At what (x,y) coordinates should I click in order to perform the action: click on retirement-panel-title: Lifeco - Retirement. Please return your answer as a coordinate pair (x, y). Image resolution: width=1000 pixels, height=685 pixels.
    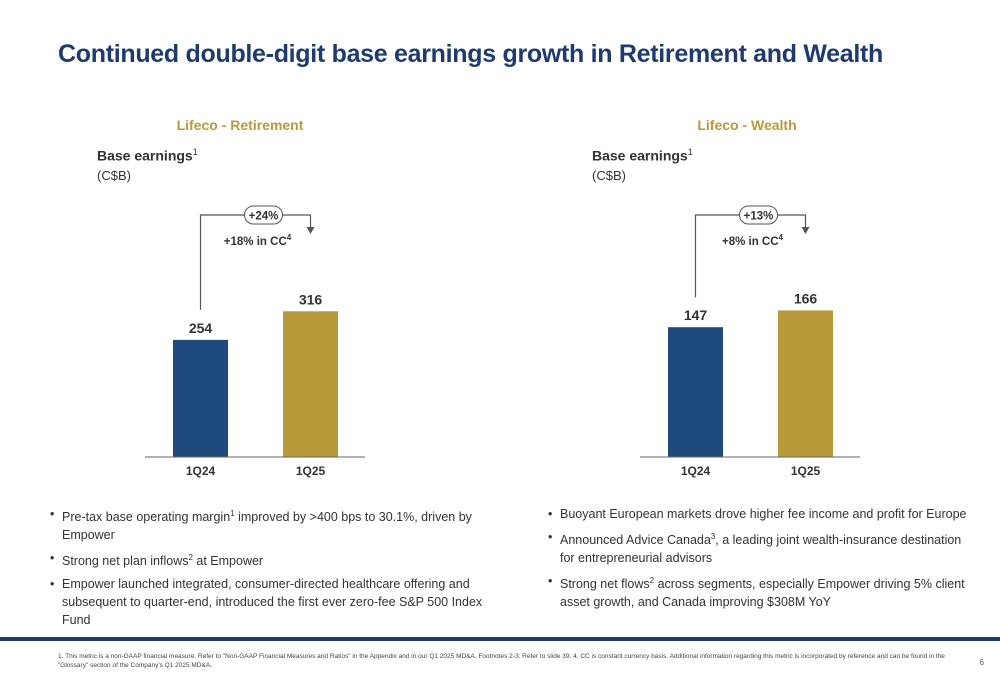
    Looking at the image, I should click on (240, 125).